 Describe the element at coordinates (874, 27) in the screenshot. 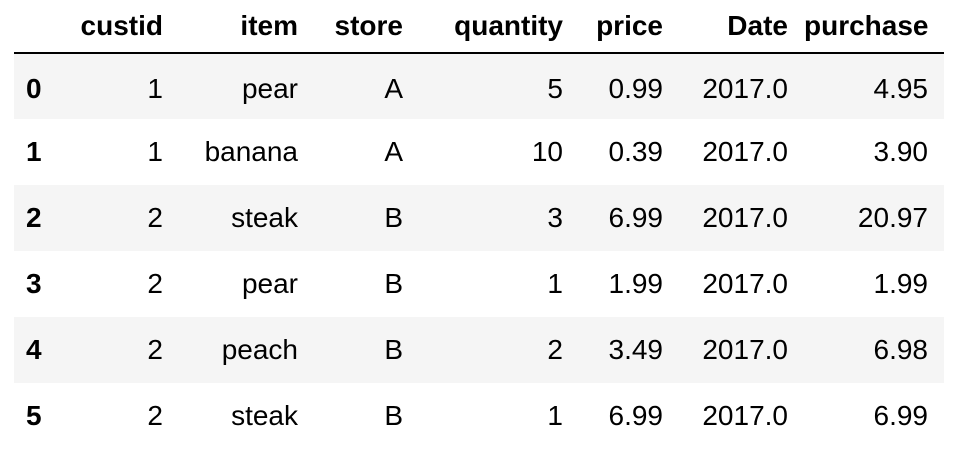

I see `column-header-purchase: purchase` at that location.